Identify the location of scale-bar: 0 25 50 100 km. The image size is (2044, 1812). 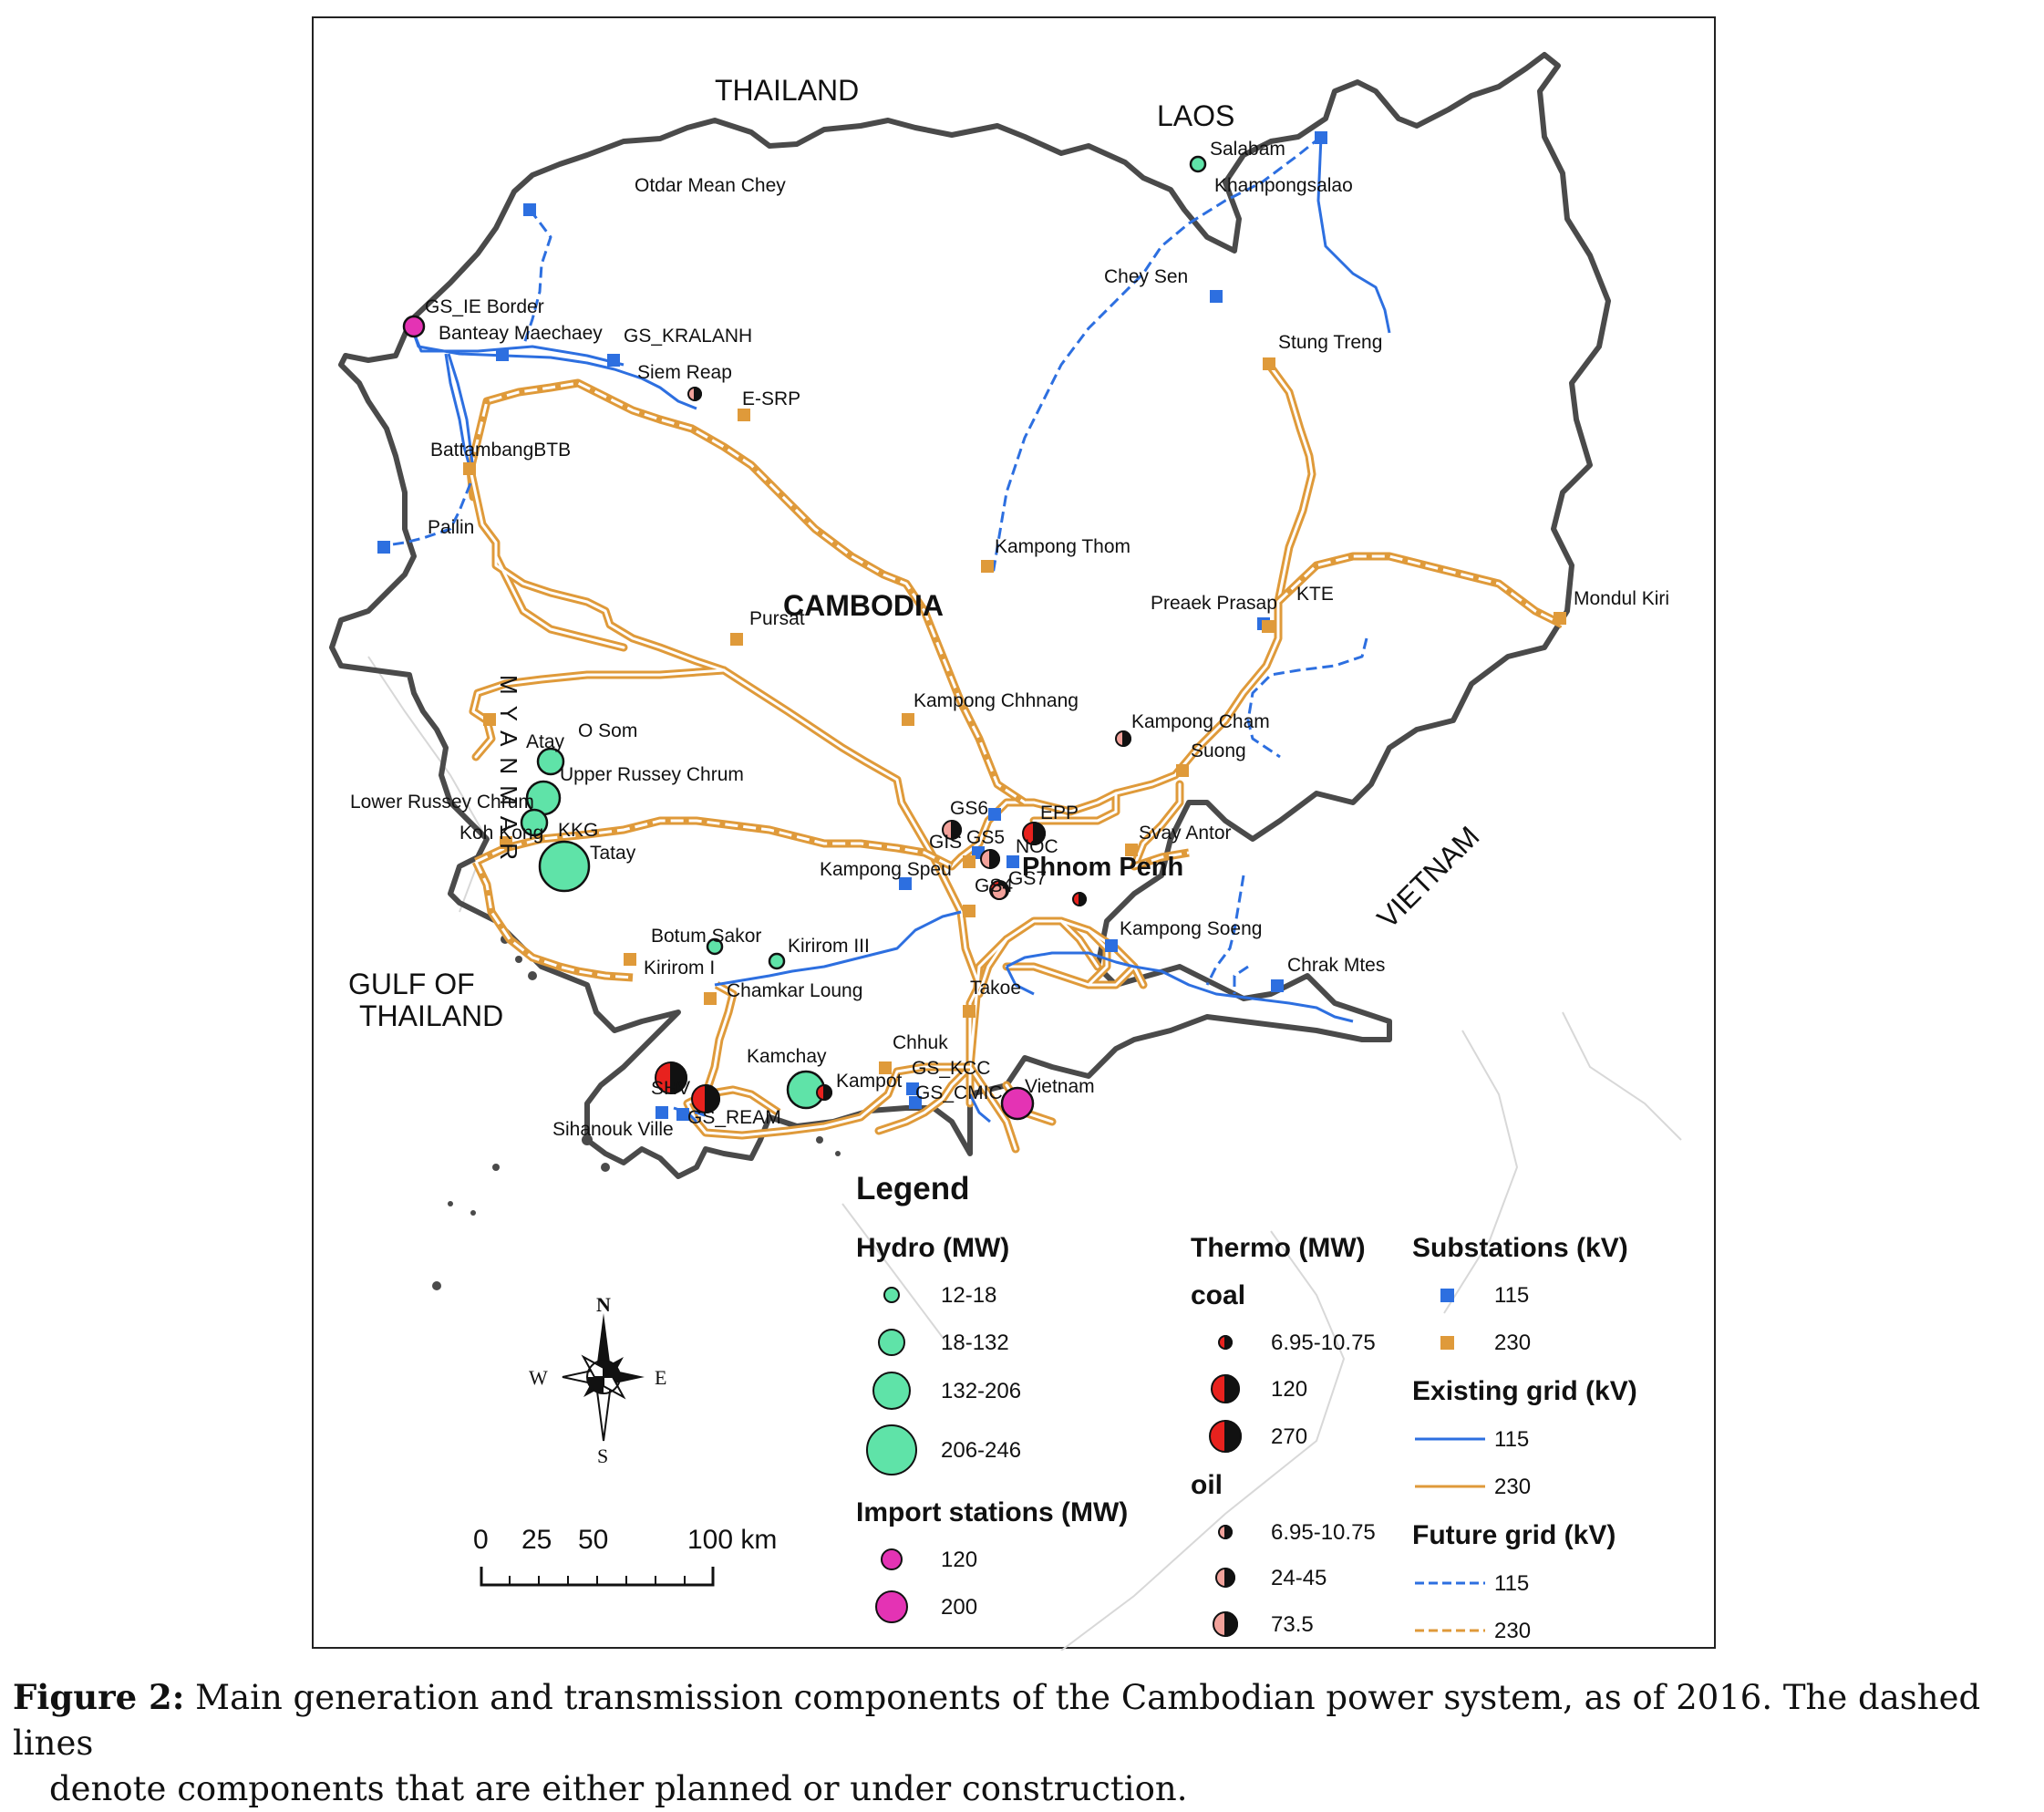
(625, 1556).